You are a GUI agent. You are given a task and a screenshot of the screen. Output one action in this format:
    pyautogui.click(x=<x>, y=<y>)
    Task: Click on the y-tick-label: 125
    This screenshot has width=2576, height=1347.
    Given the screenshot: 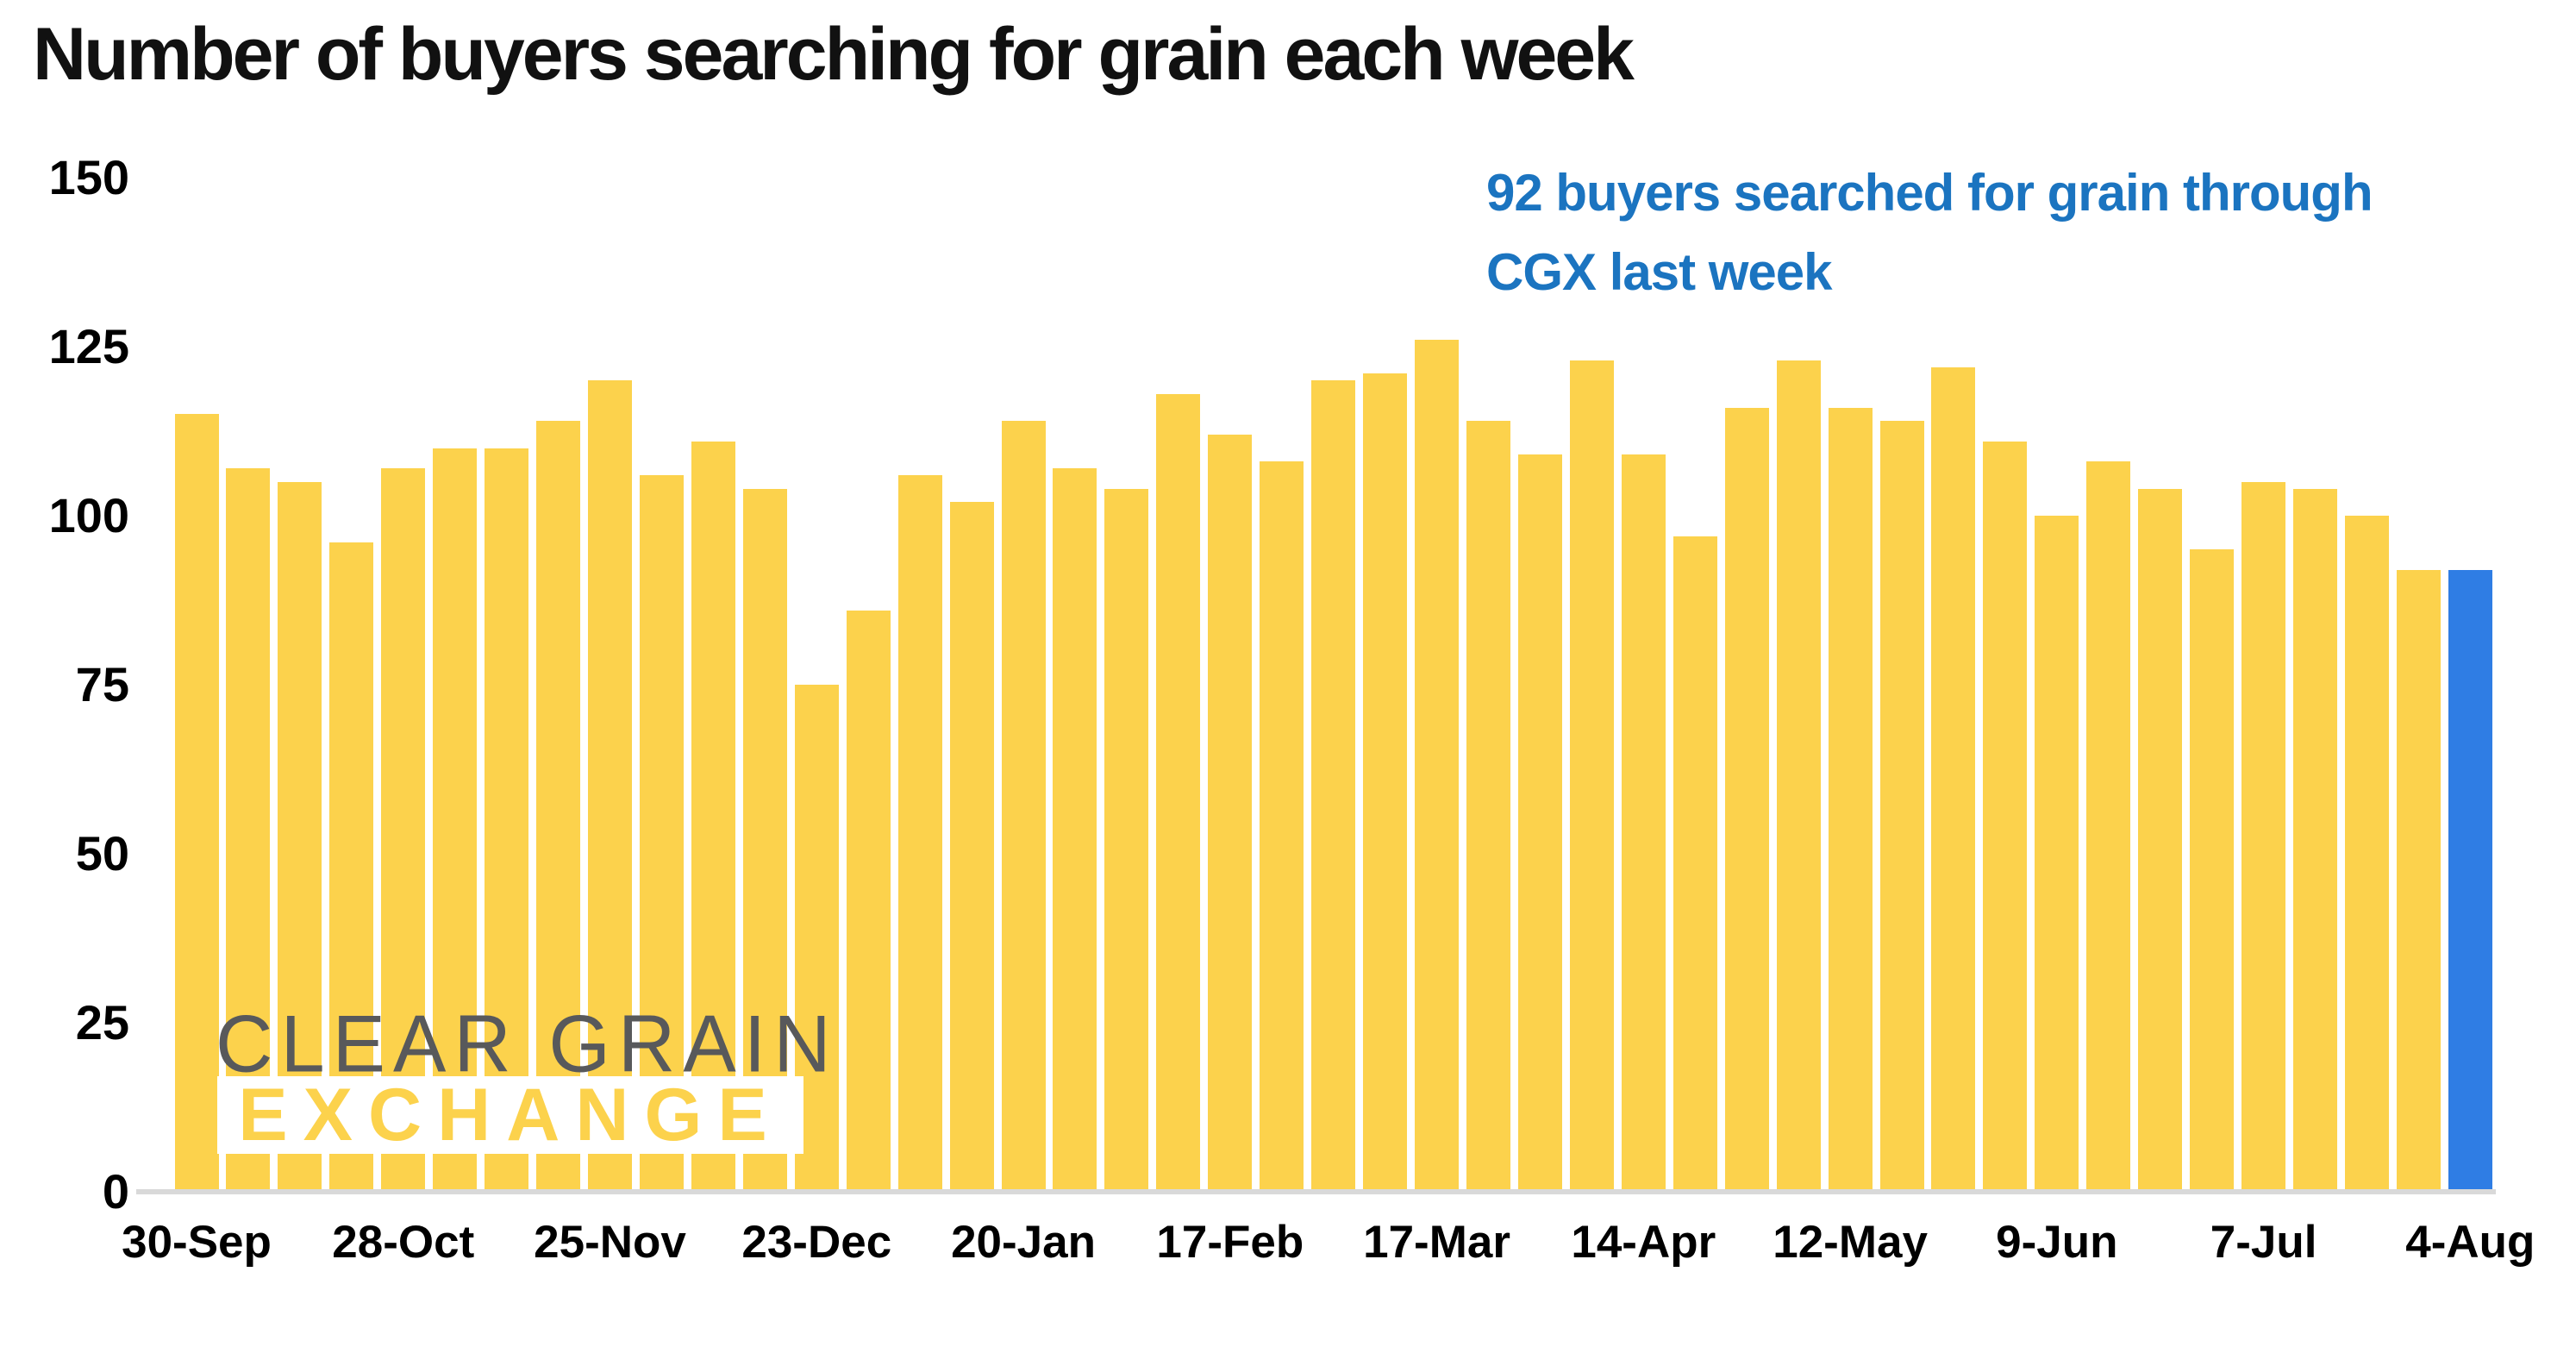 What is the action you would take?
    pyautogui.click(x=88, y=346)
    